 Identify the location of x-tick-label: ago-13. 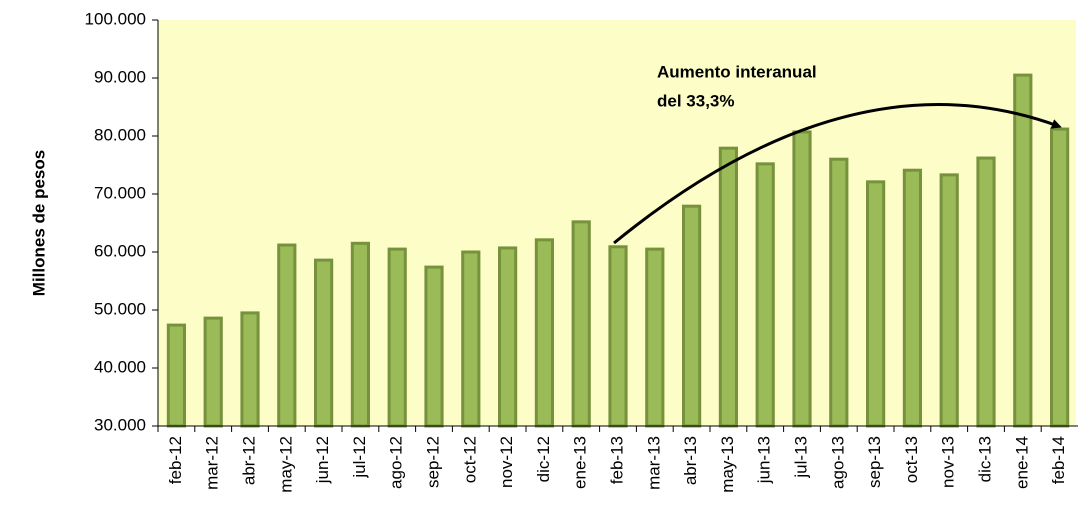
(837, 462).